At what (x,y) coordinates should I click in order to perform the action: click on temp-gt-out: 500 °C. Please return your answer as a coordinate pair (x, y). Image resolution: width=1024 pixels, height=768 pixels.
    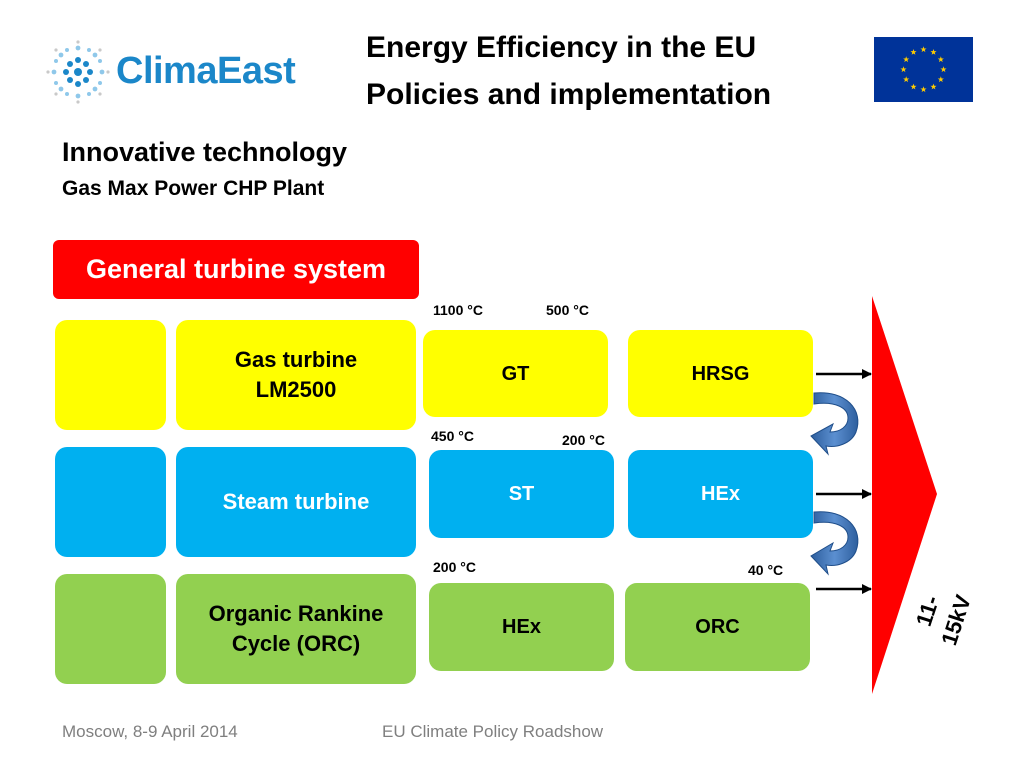
    Looking at the image, I should click on (567, 310).